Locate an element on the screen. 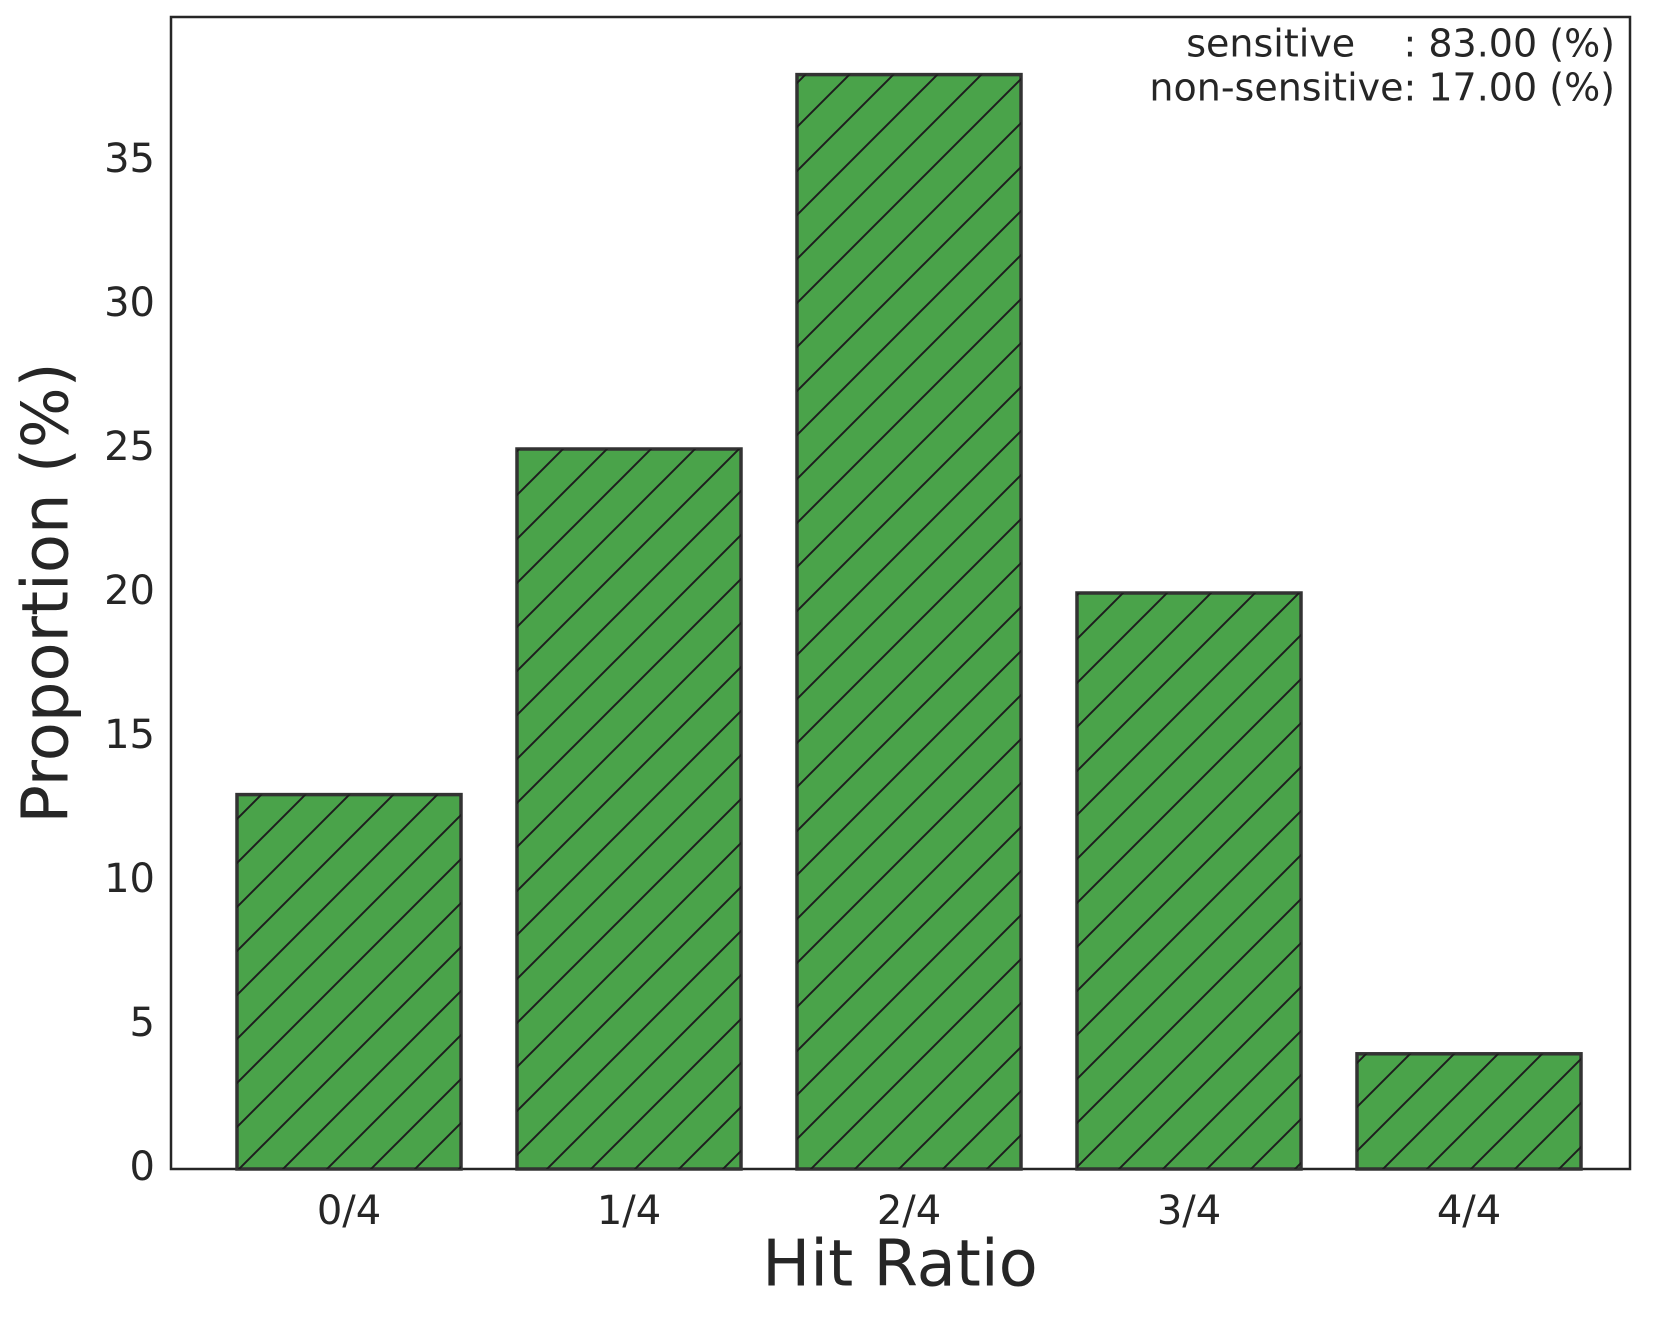 This screenshot has width=1661, height=1323. x-tick-label: 0/4 is located at coordinates (349, 1211).